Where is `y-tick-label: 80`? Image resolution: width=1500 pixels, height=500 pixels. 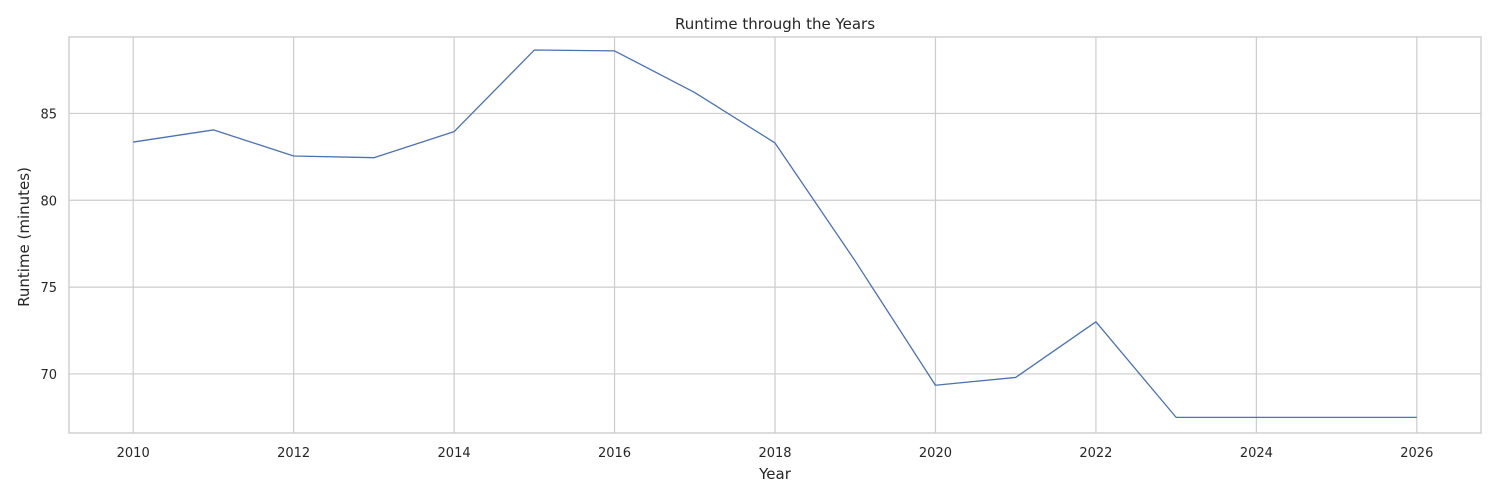
y-tick-label: 80 is located at coordinates (48, 201).